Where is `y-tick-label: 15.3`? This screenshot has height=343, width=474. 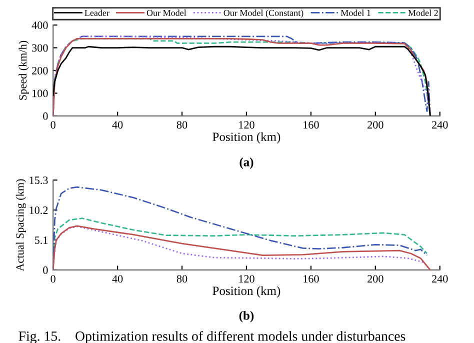 y-tick-label: 15.3 is located at coordinates (39, 180).